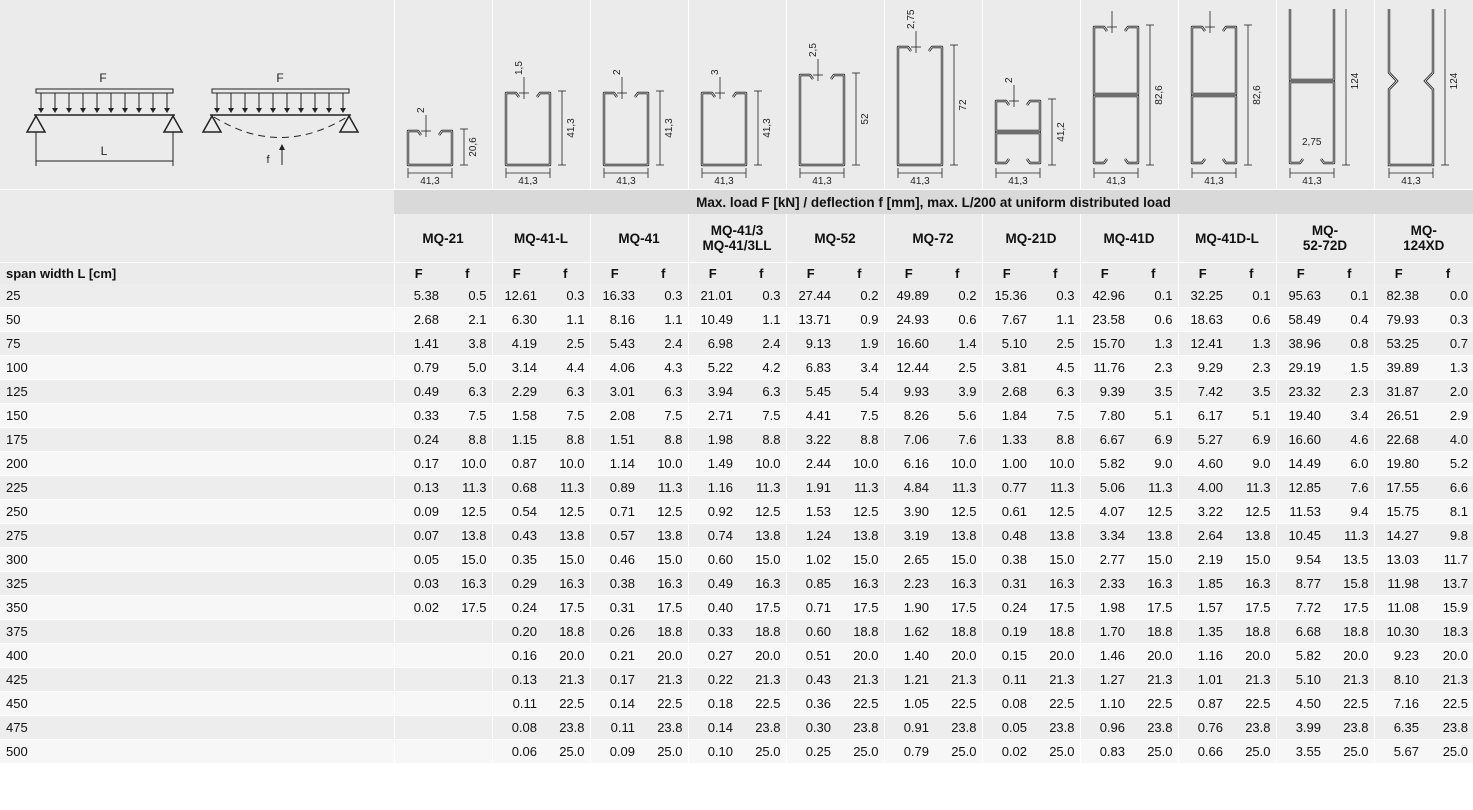  What do you see at coordinates (1448, 583) in the screenshot?
I see `deflection-value: 13.7` at bounding box center [1448, 583].